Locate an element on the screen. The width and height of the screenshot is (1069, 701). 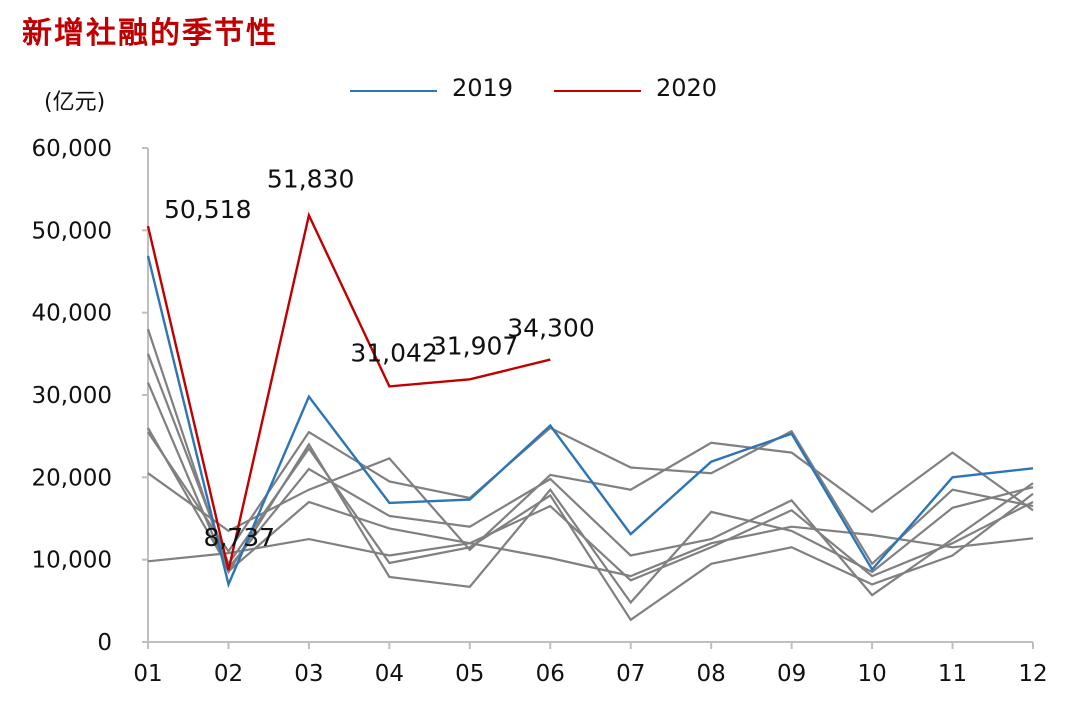
y-tick-label: 50,000 is located at coordinates (72, 231).